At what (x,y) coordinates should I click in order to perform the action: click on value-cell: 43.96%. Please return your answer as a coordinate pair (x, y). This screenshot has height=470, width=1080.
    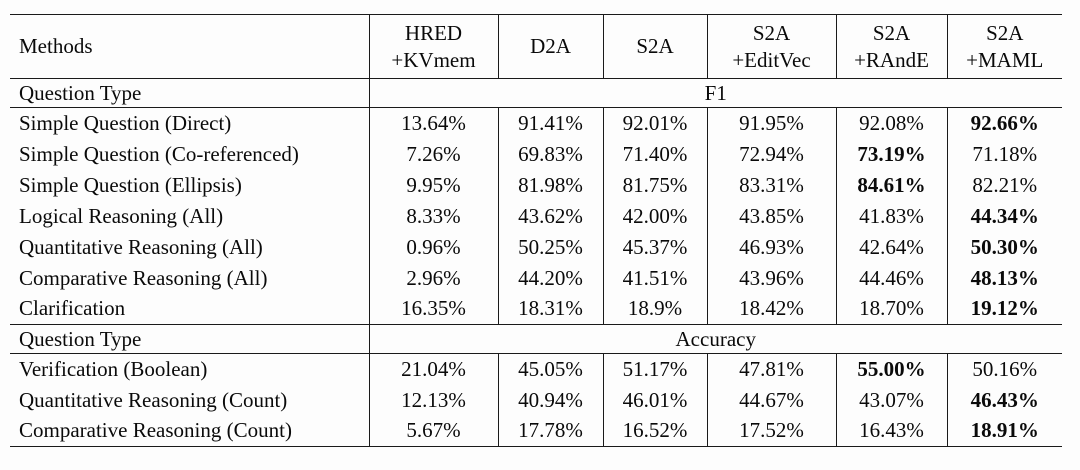
    Looking at the image, I should click on (772, 278).